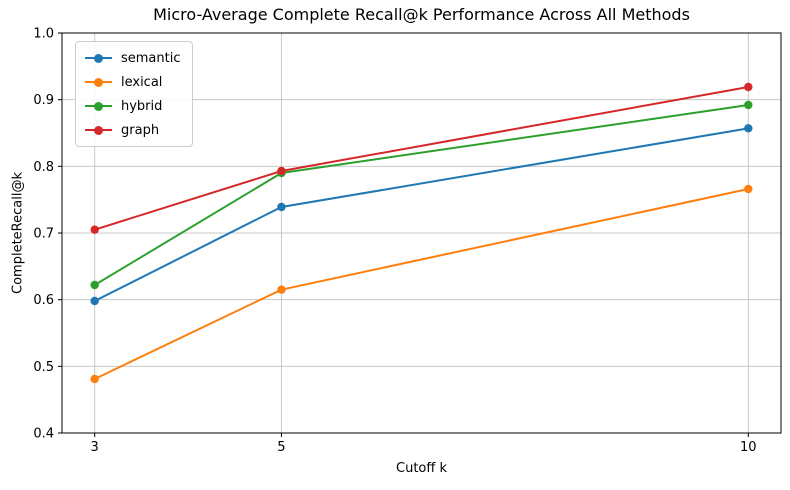 The height and width of the screenshot is (490, 790). I want to click on x-tick-label: 10, so click(748, 447).